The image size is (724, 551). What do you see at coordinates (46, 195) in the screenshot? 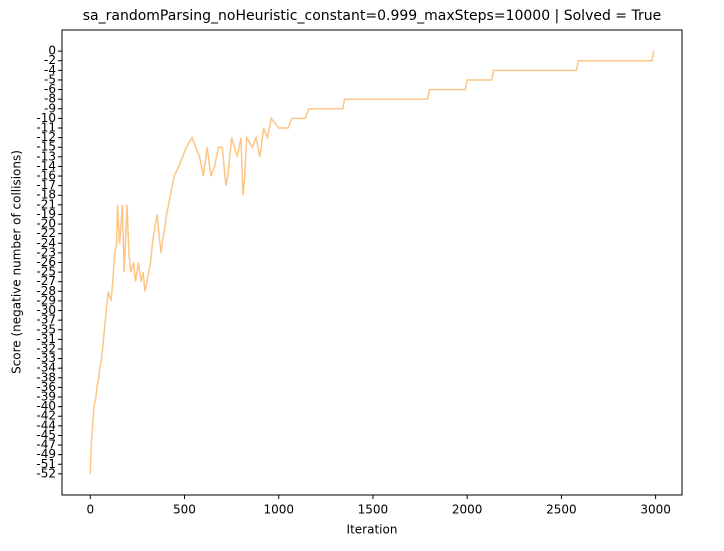
I see `y-tick-label: -18` at bounding box center [46, 195].